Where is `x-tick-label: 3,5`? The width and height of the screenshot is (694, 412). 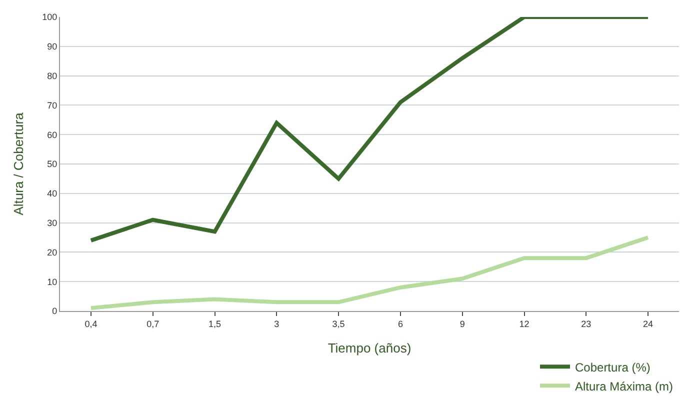 x-tick-label: 3,5 is located at coordinates (338, 323).